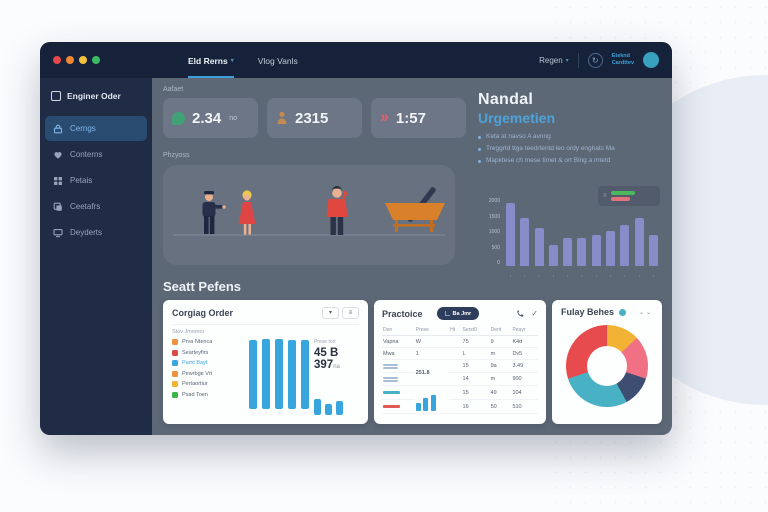 The width and height of the screenshot is (768, 512). What do you see at coordinates (534, 313) in the screenshot?
I see `check-icon: ✓` at bounding box center [534, 313].